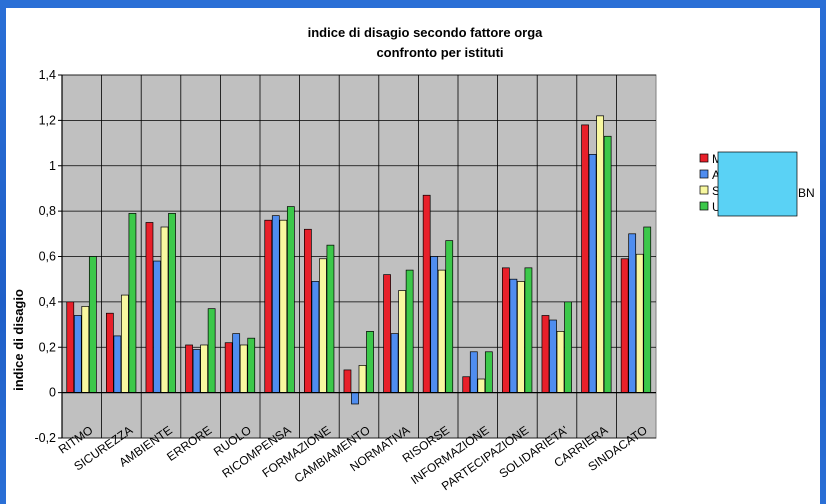  I want to click on y-axis-label: indice di disagio, so click(18, 340).